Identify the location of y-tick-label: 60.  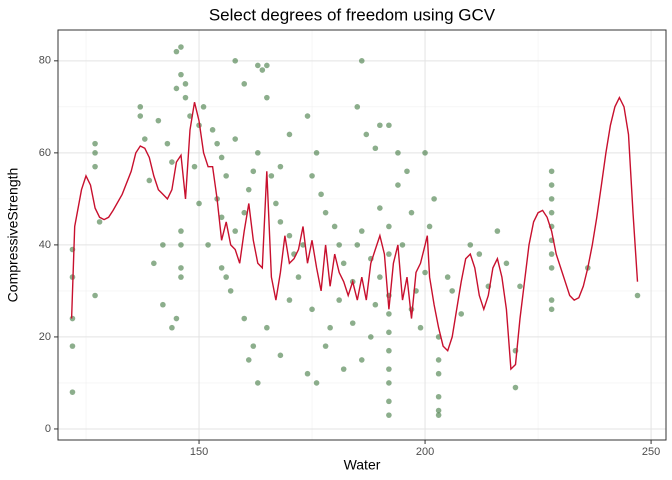
(45, 153).